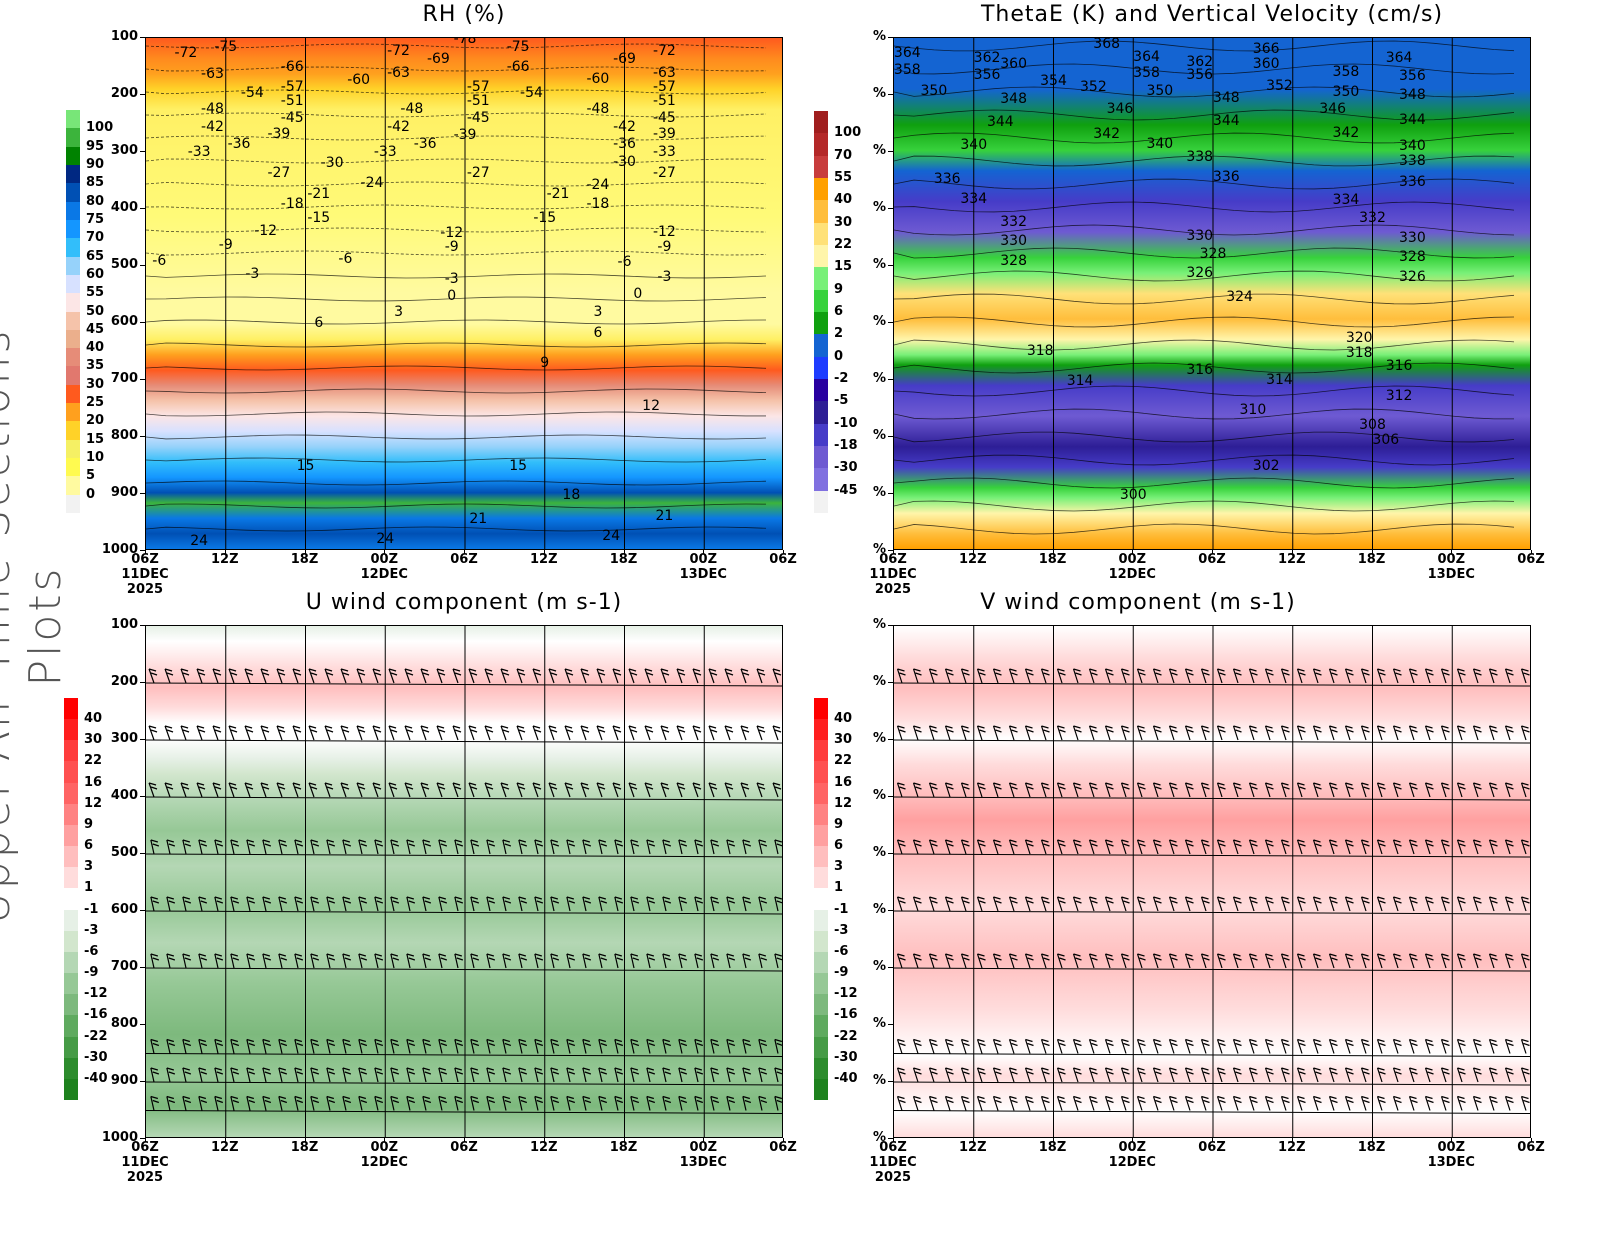  Describe the element at coordinates (839, 867) in the screenshot. I see `colorbar-label: 3` at that location.